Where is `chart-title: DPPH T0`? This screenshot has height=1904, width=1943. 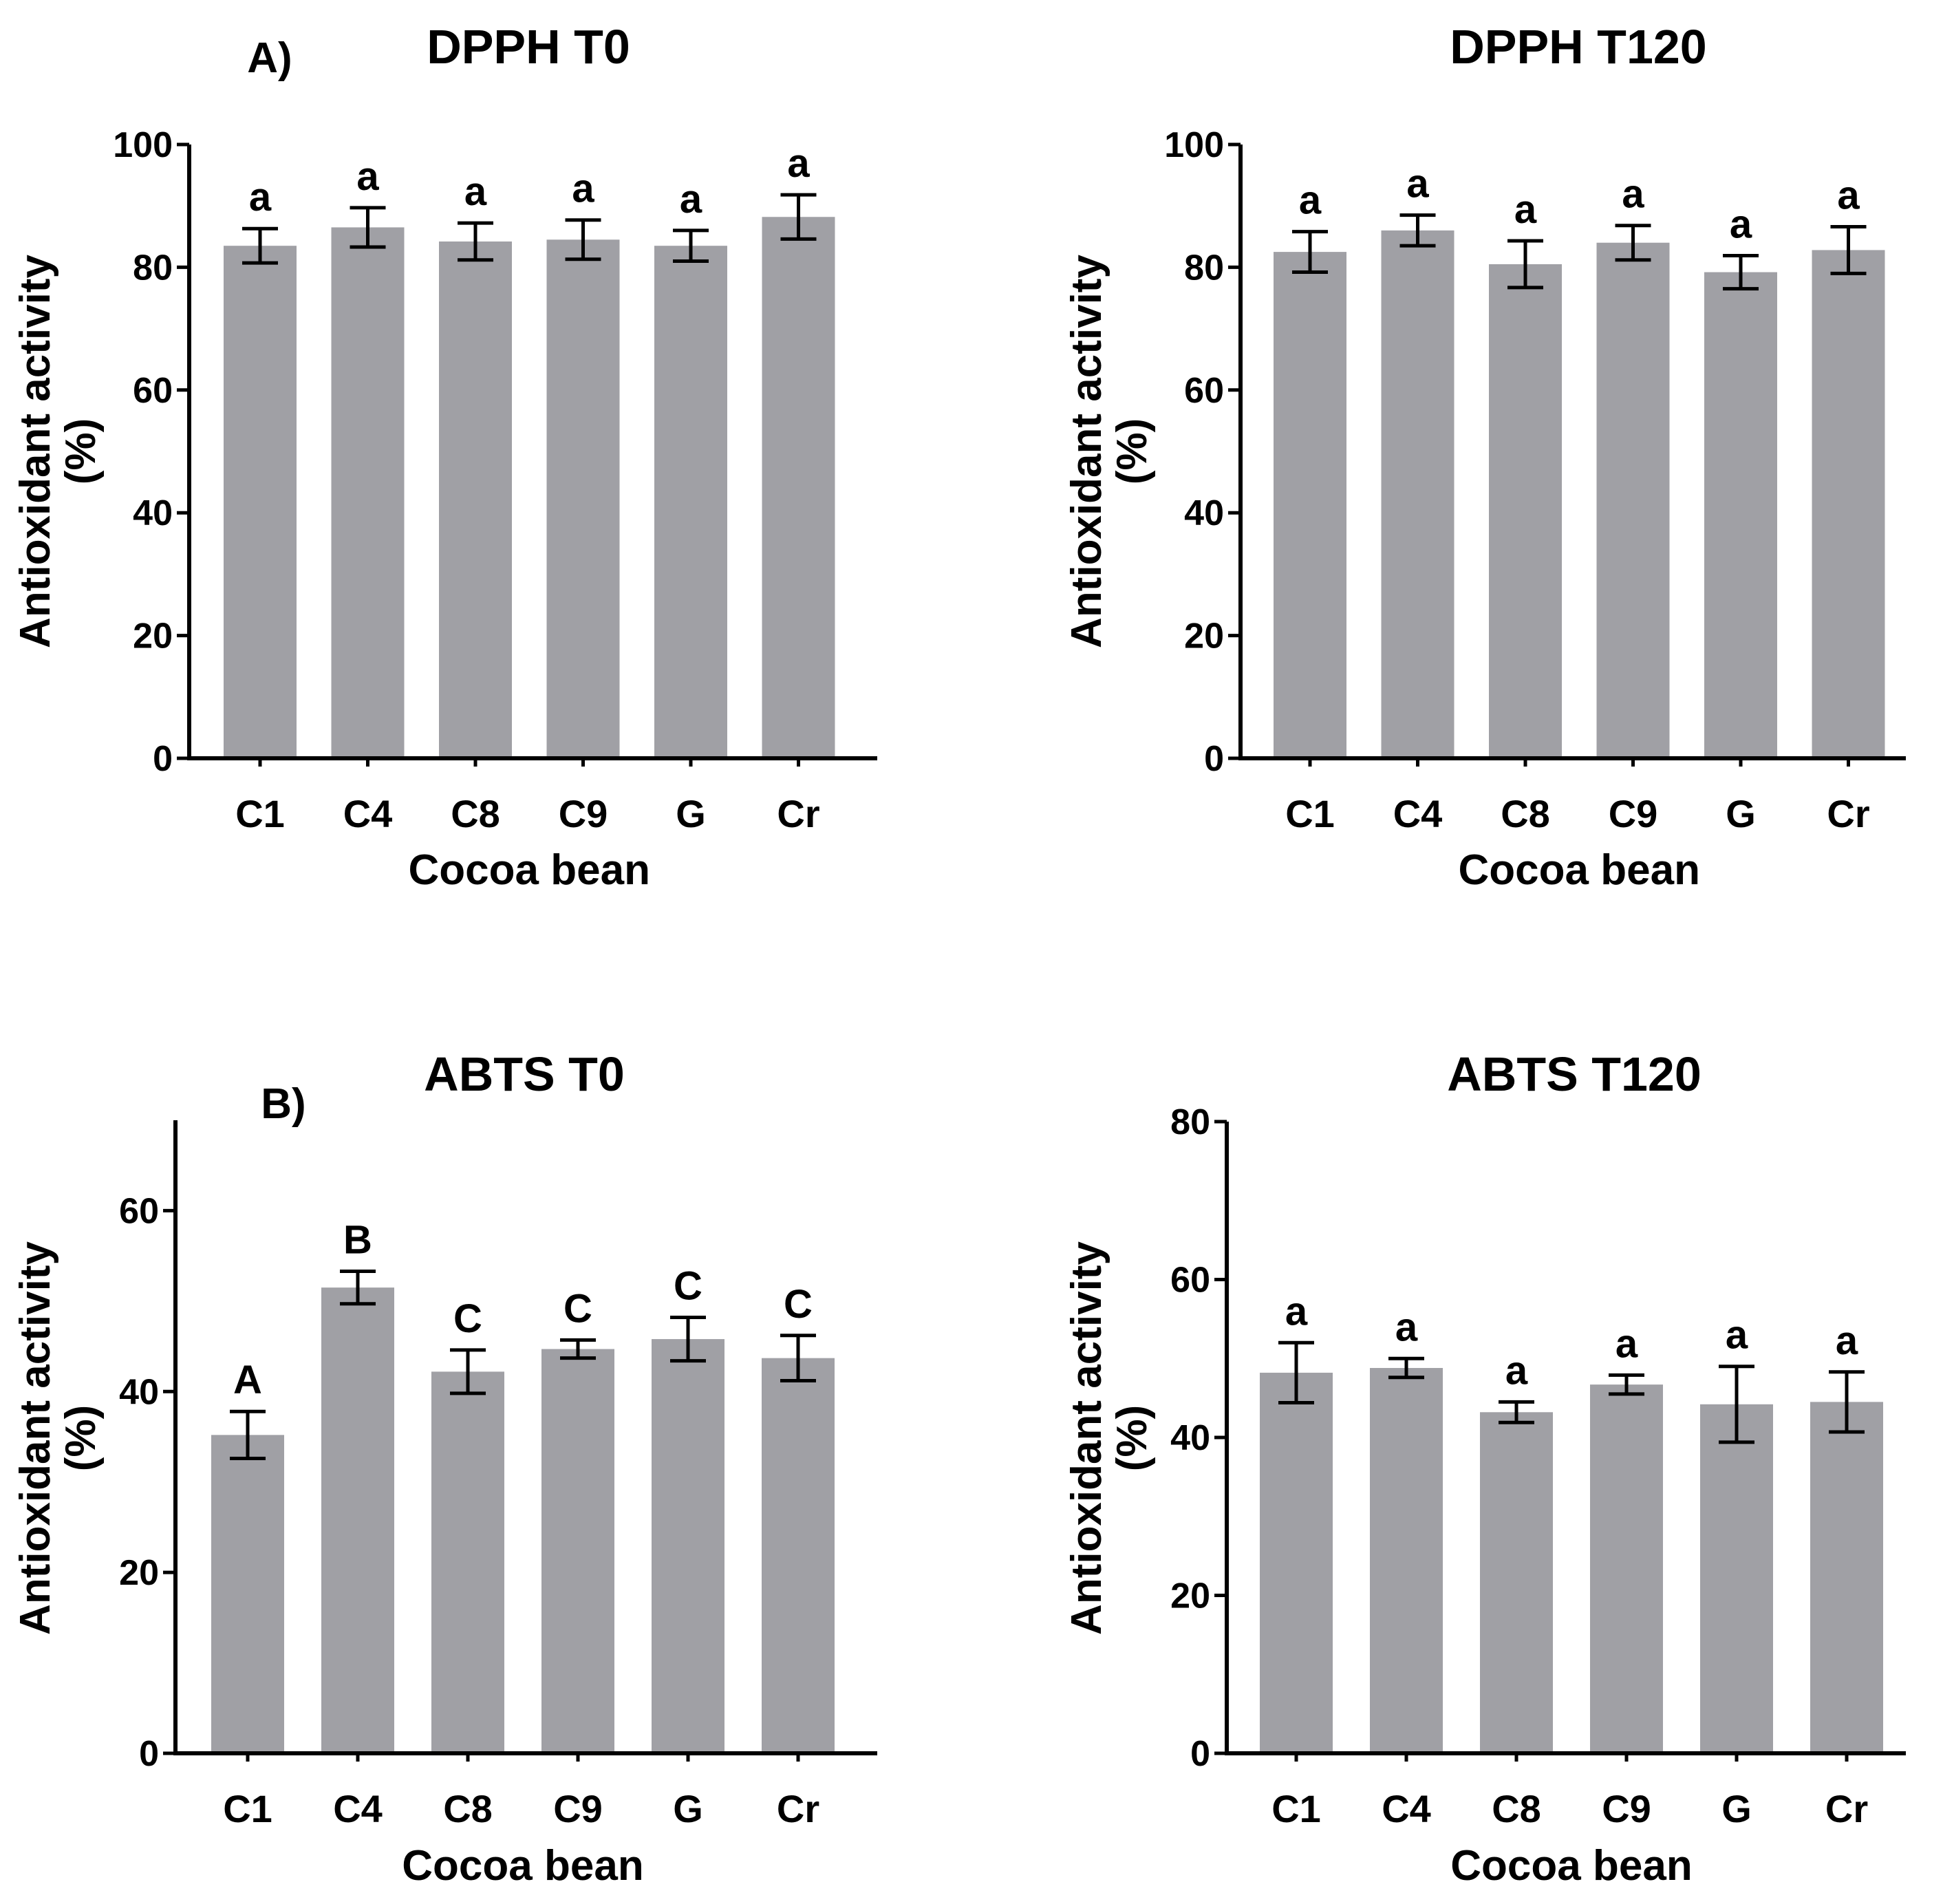 chart-title: DPPH T0 is located at coordinates (528, 47).